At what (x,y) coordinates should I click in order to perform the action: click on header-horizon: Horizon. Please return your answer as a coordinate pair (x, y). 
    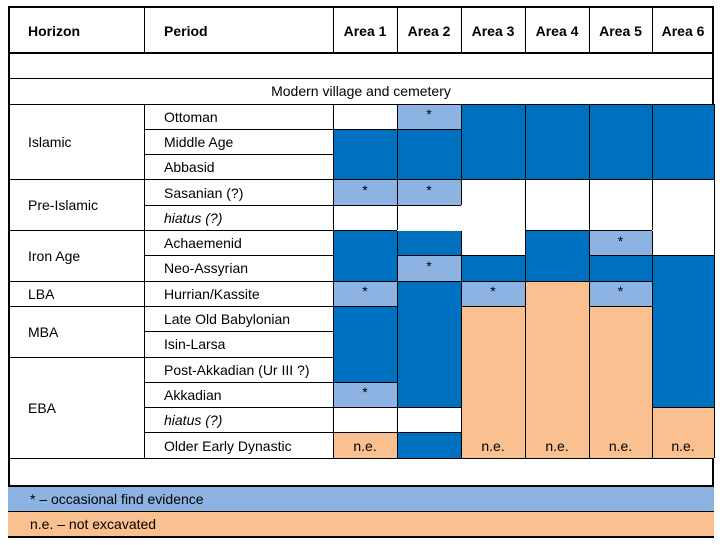
    Looking at the image, I should click on (76, 30).